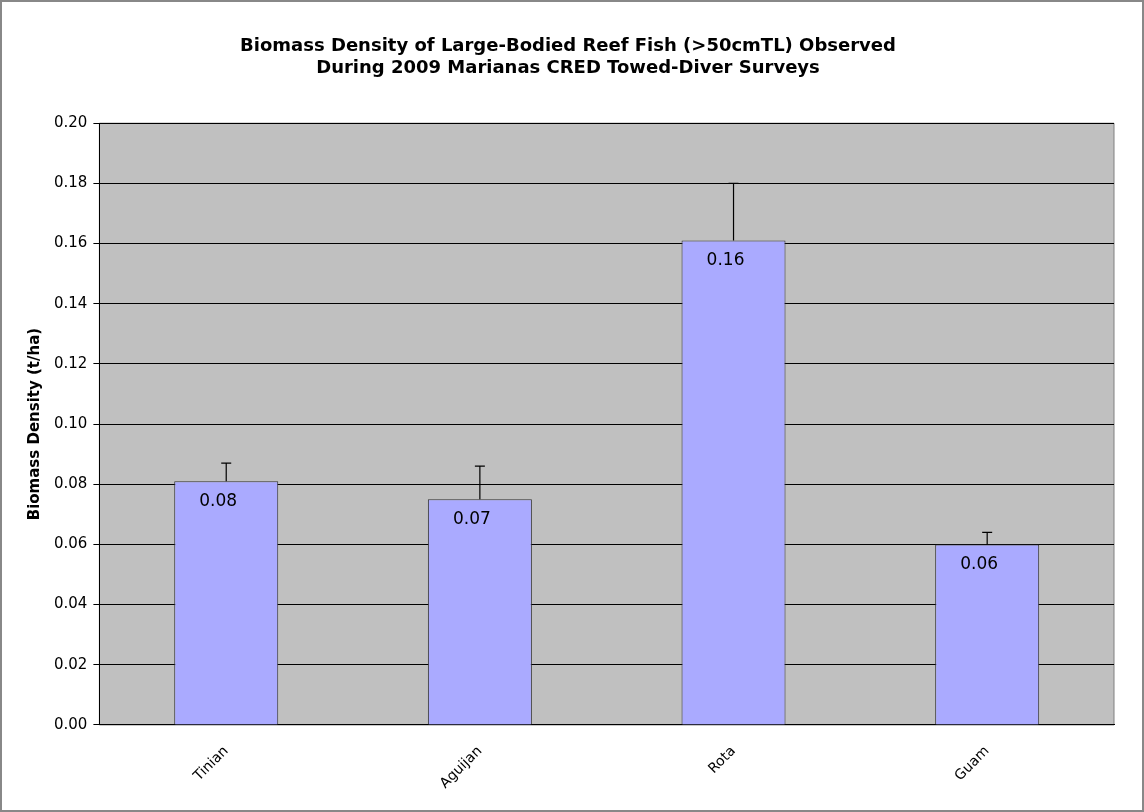 The width and height of the screenshot is (1144, 812). Describe the element at coordinates (70, 362) in the screenshot. I see `y-tick-label: 0.12` at that location.